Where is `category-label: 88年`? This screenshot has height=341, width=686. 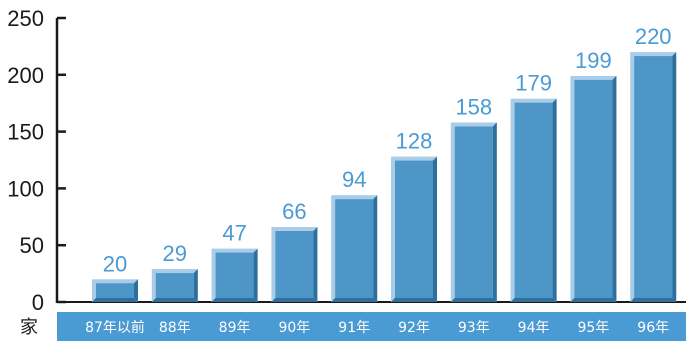
category-label: 88年 is located at coordinates (175, 328).